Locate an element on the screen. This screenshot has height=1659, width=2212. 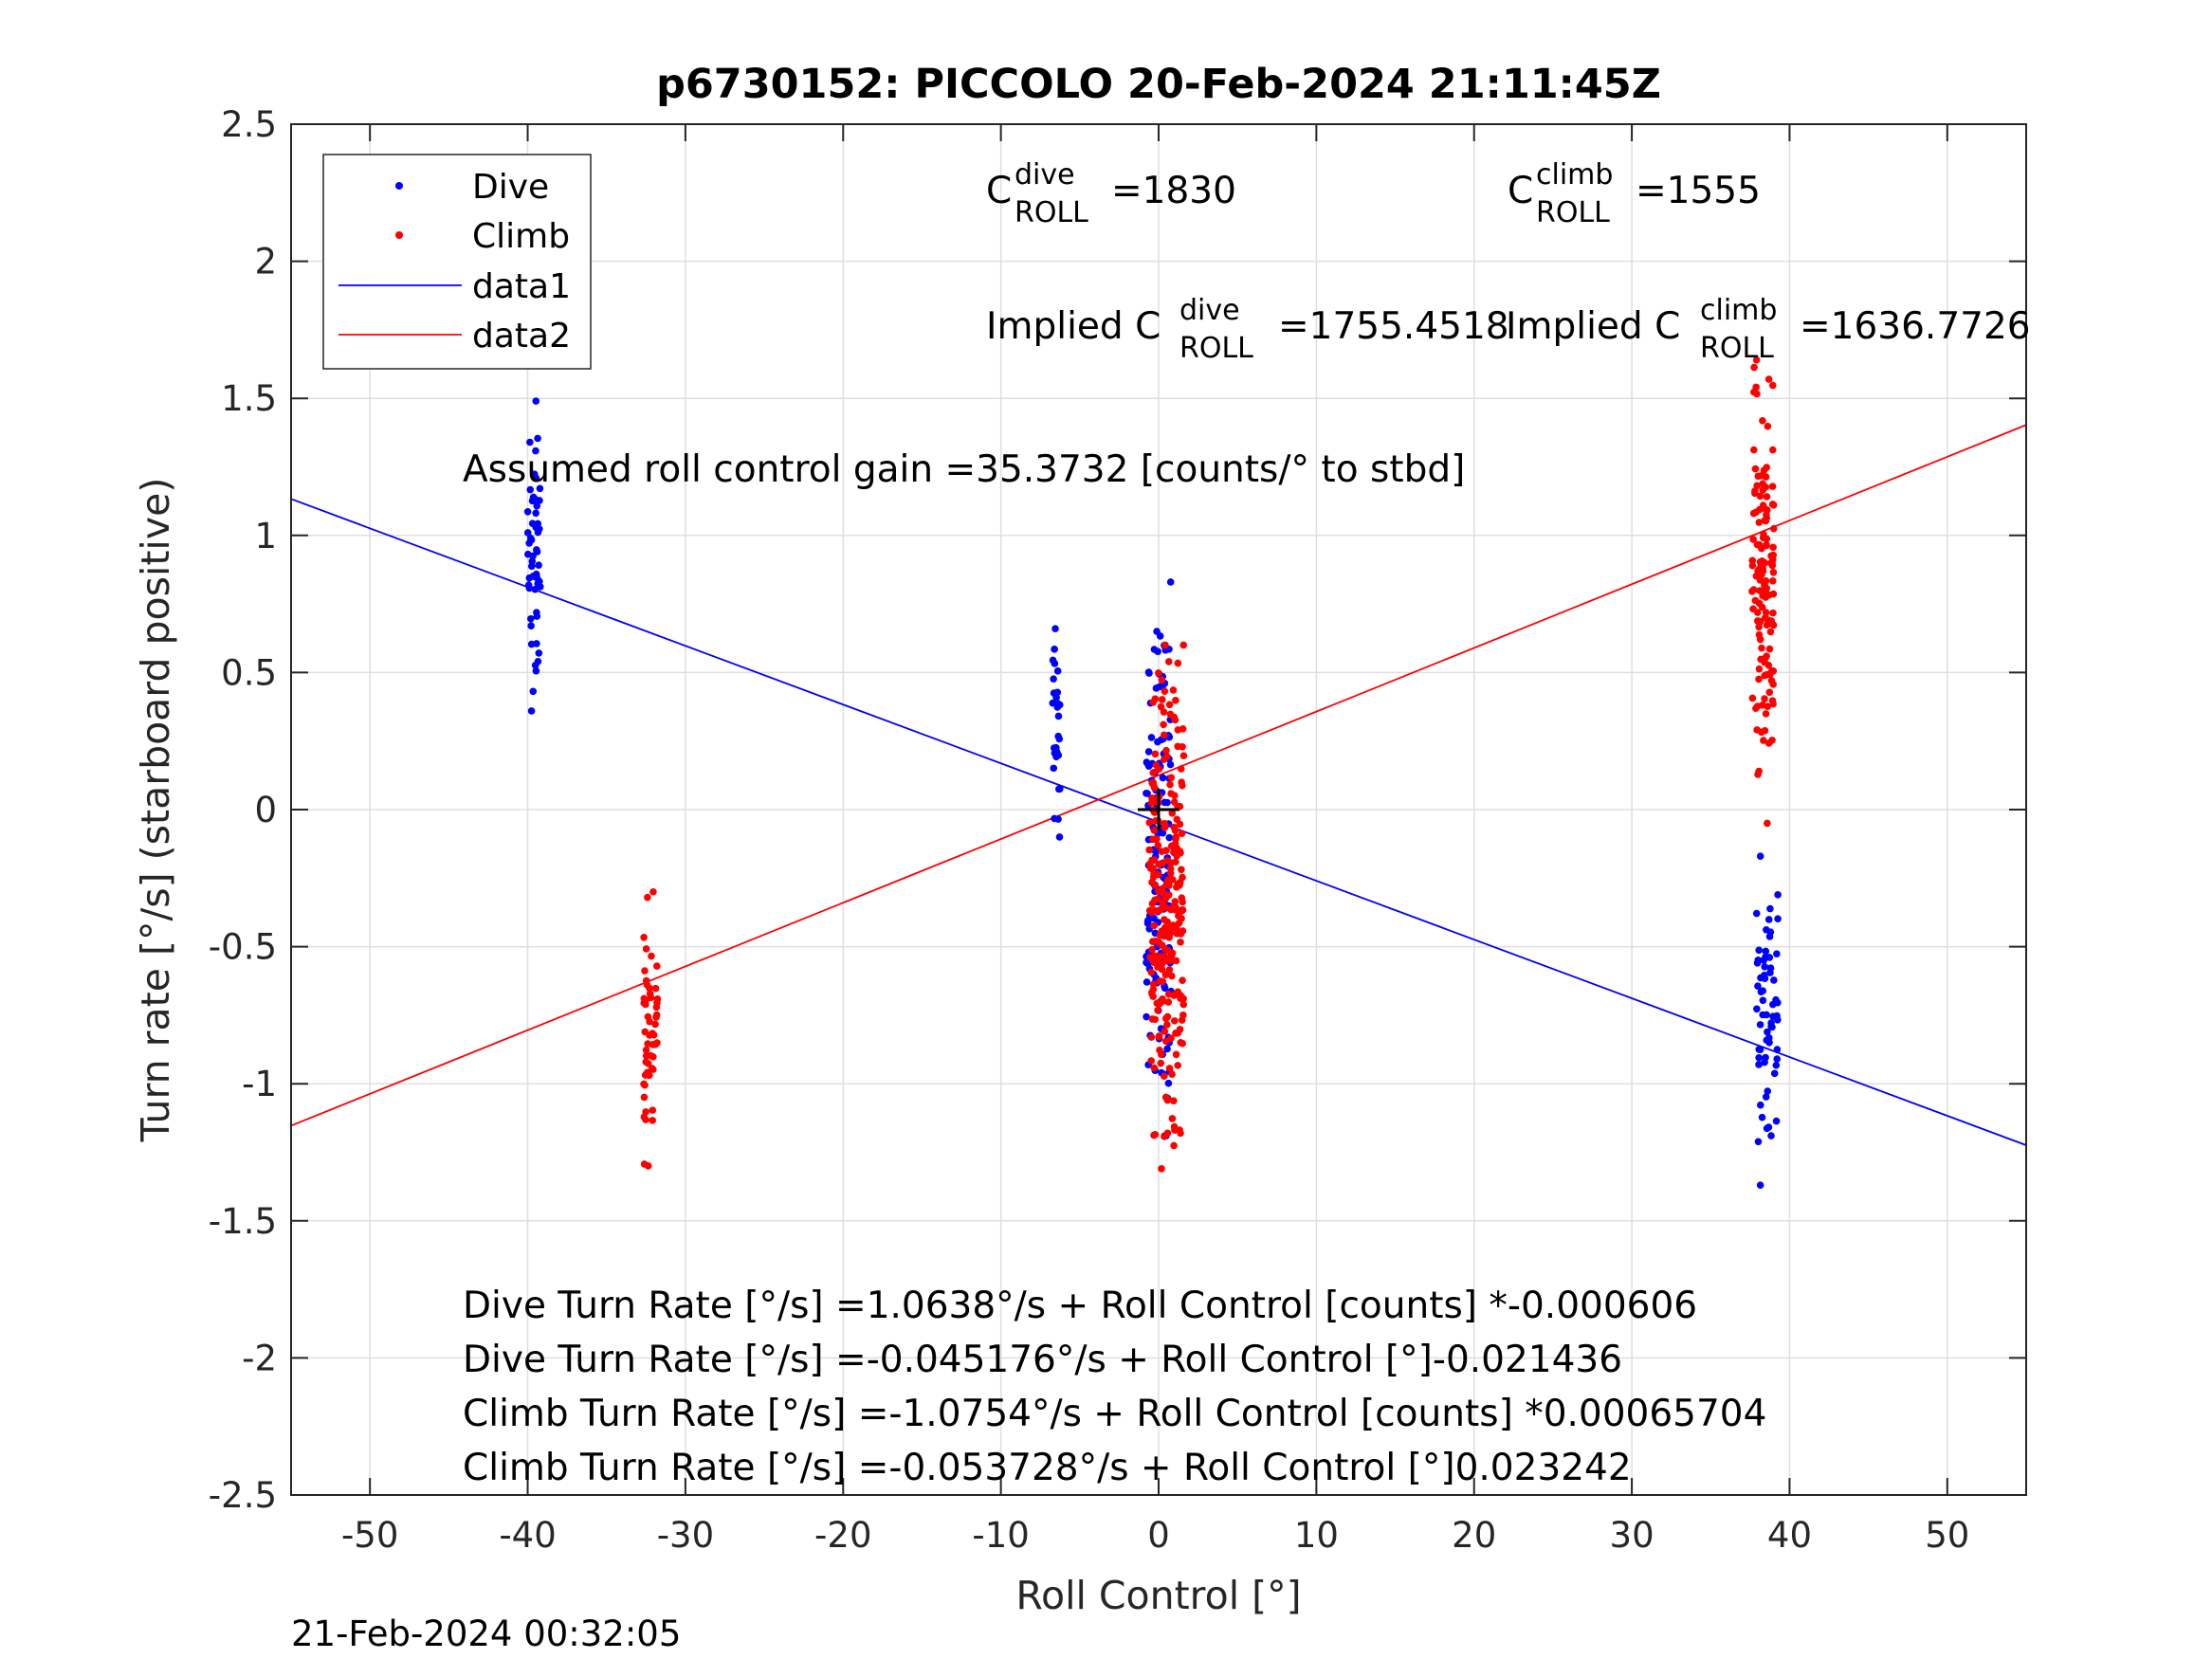
implied-dive-sup: dive is located at coordinates (1209, 310).